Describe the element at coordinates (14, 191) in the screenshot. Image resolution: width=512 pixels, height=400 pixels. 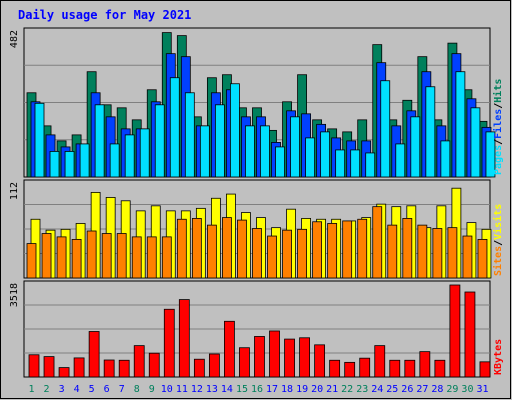
I see `visits-sites-ymax-label: 112` at that location.